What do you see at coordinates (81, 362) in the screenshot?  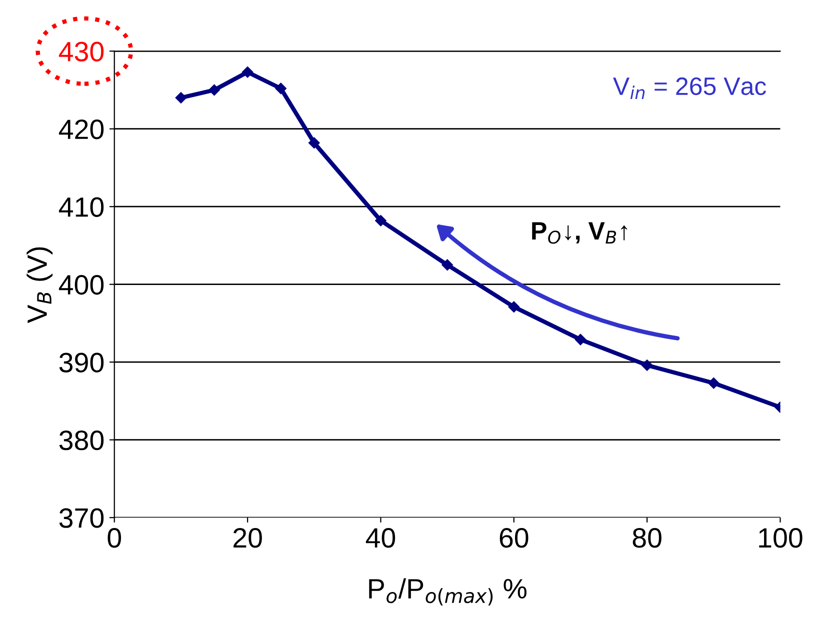 I see `y-tick-label: 390` at bounding box center [81, 362].